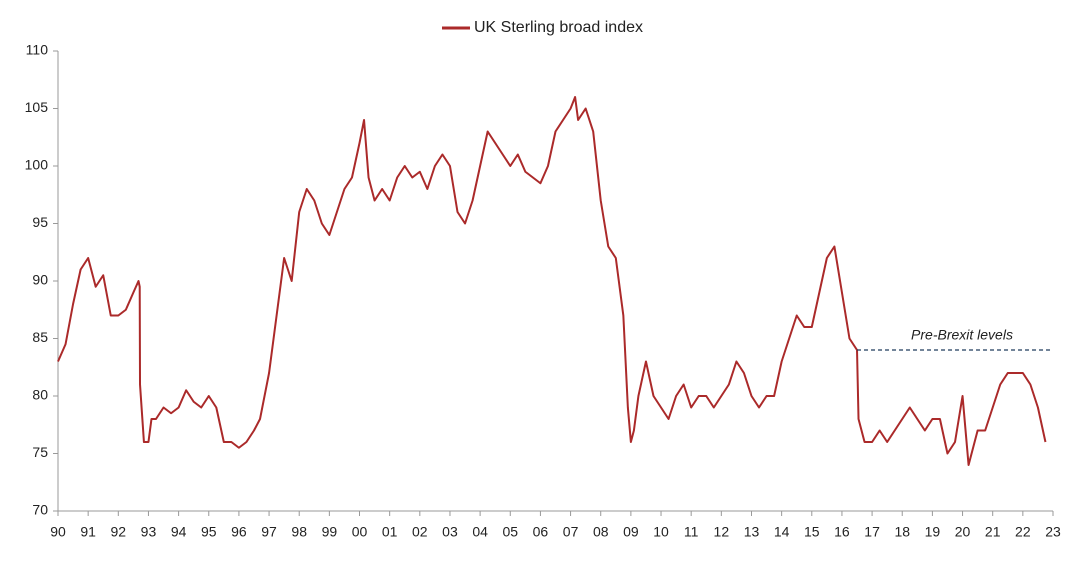 Image resolution: width=1084 pixels, height=561 pixels. What do you see at coordinates (179, 532) in the screenshot?
I see `x-tick-label: 94` at bounding box center [179, 532].